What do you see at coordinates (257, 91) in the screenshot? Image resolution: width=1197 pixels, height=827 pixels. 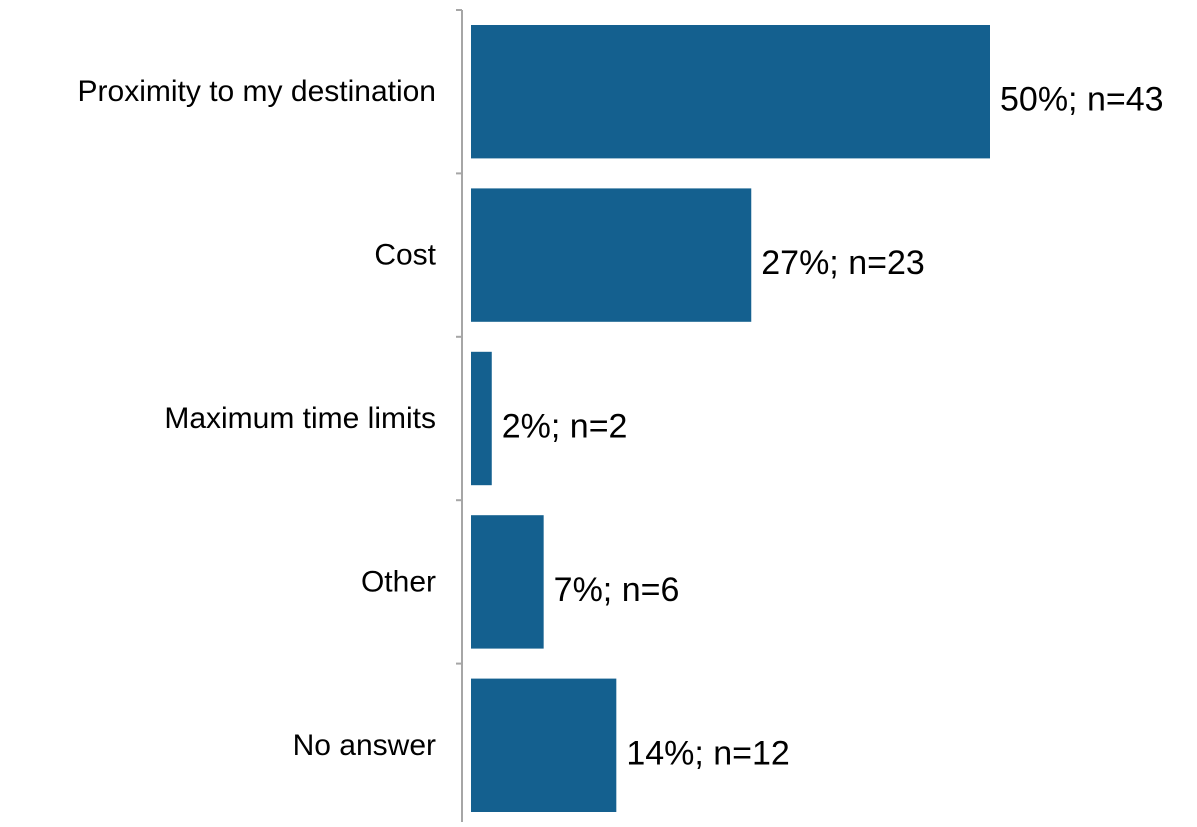 I see `category-label: Proximity to my destination` at bounding box center [257, 91].